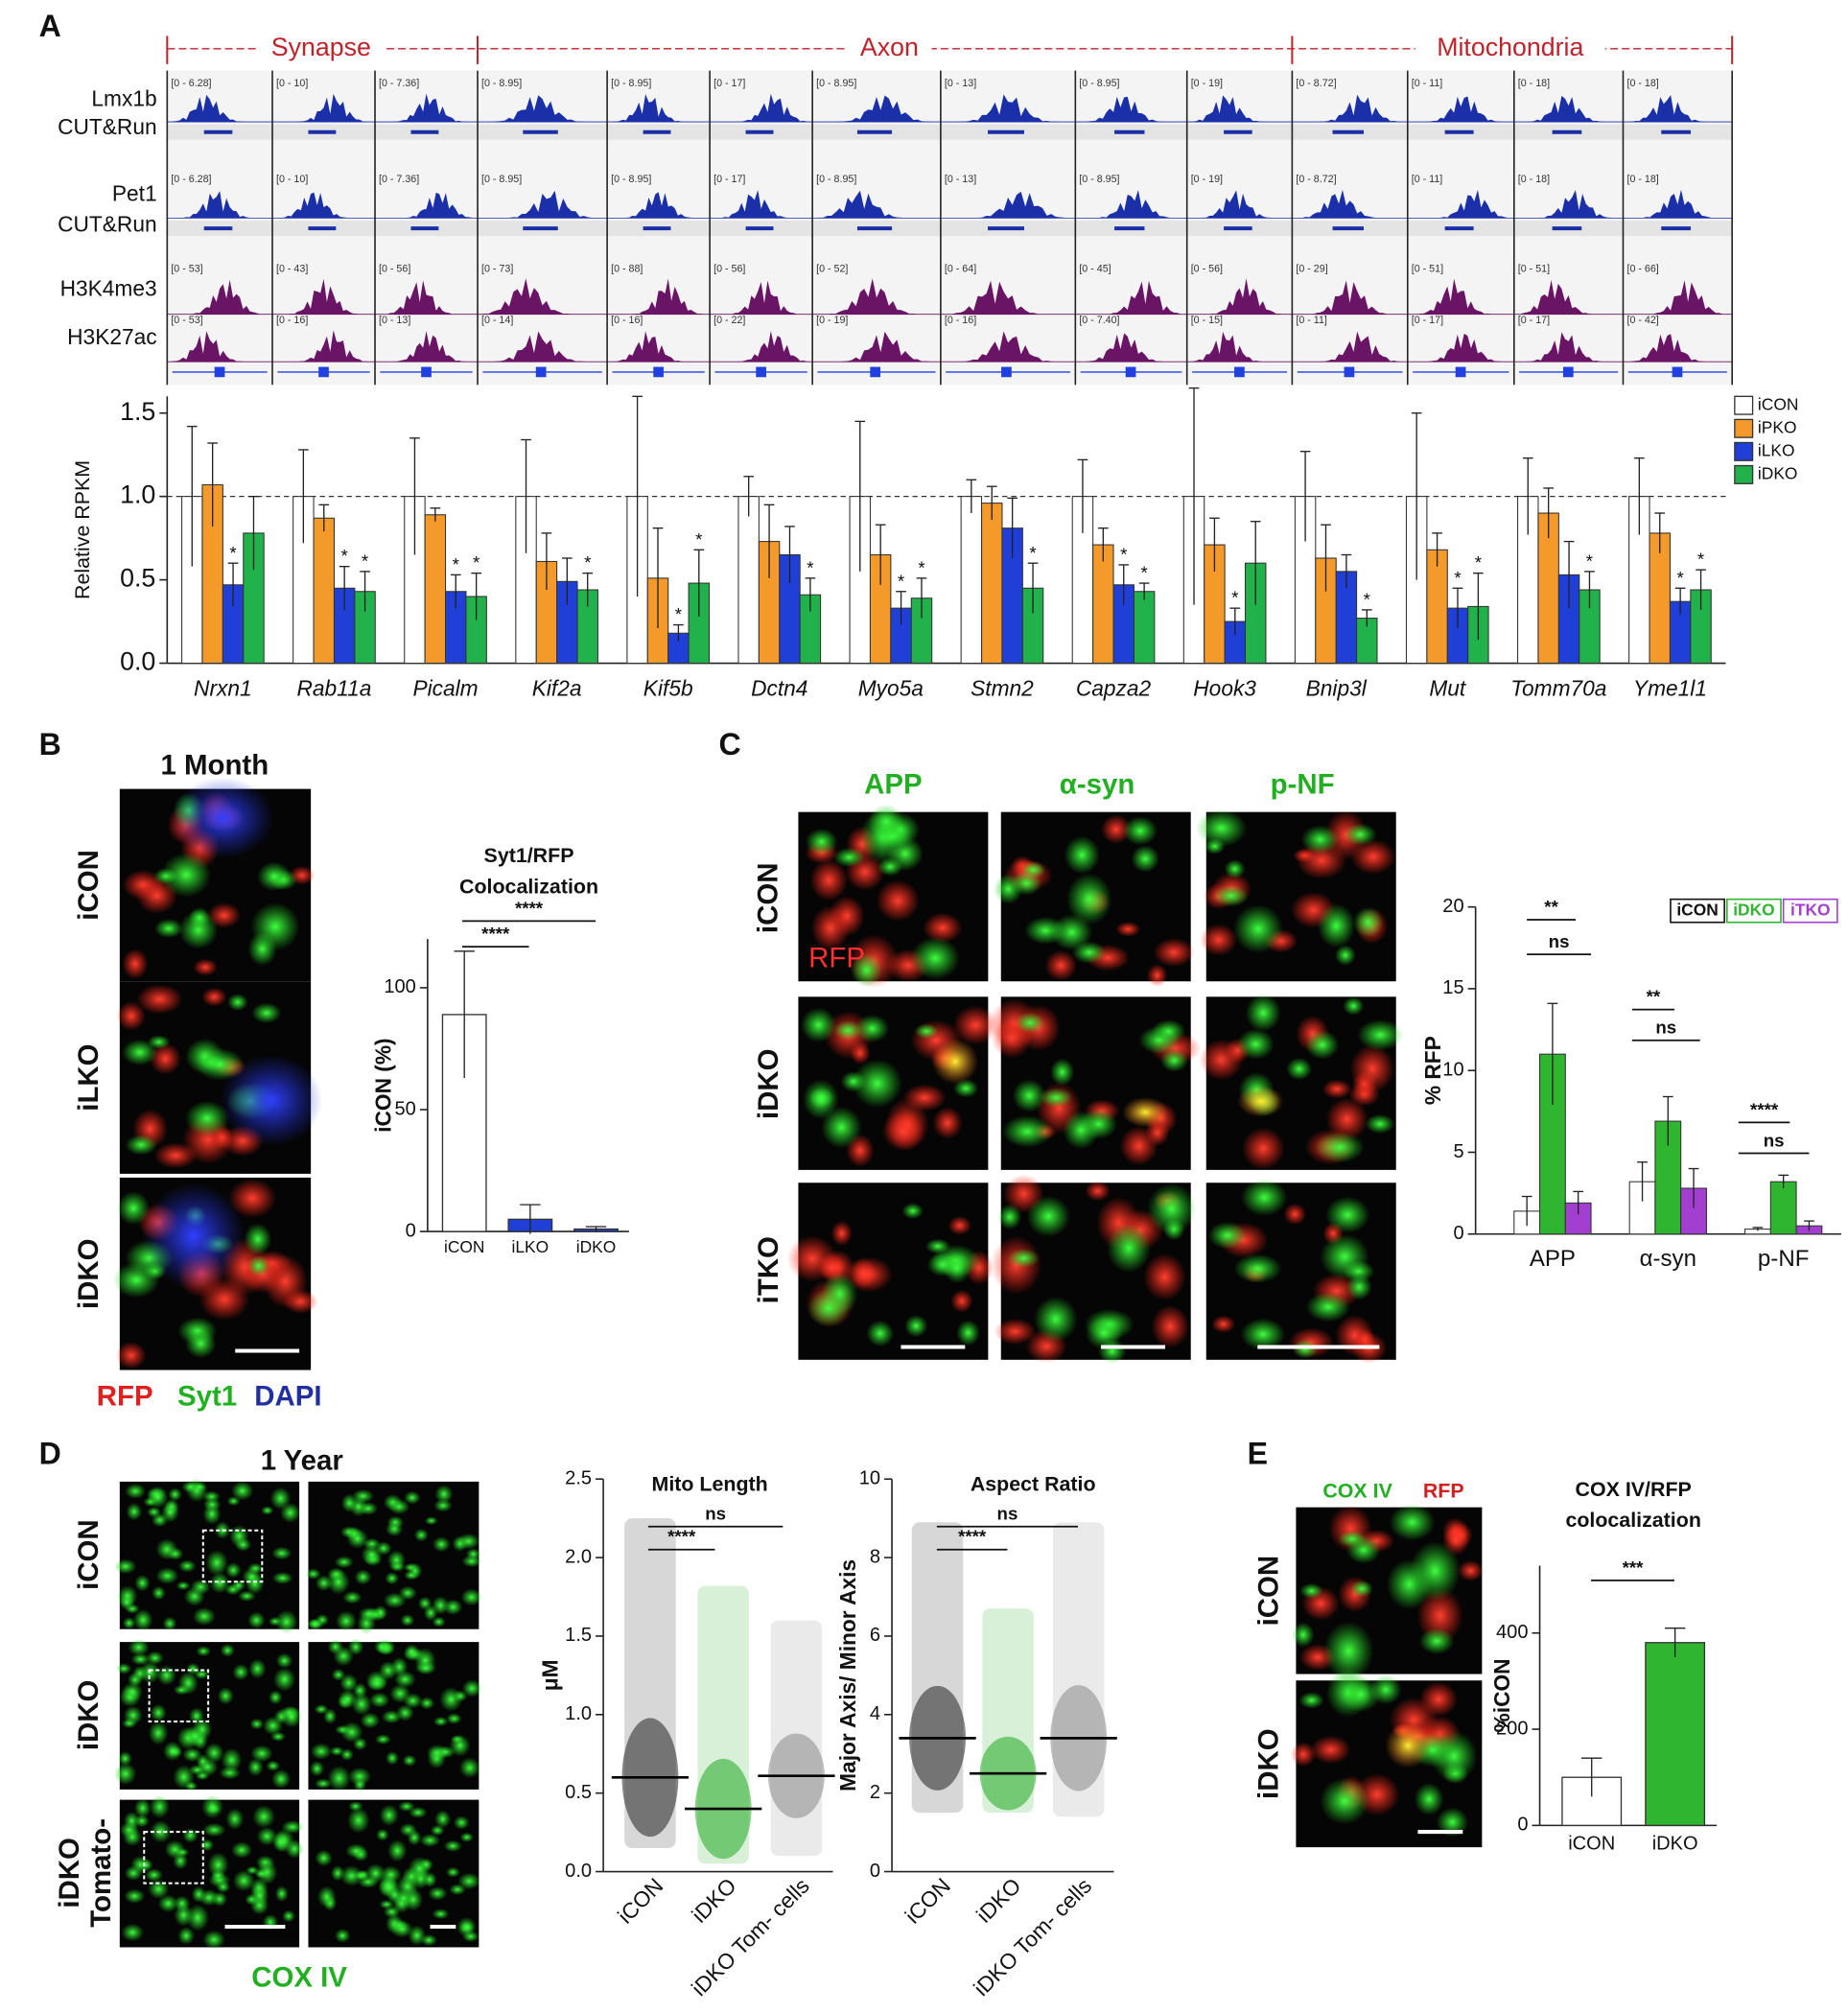 This screenshot has width=1848, height=2014. Describe the element at coordinates (960, 320) in the screenshot. I see `track-range-label: [0 - 16]` at that location.